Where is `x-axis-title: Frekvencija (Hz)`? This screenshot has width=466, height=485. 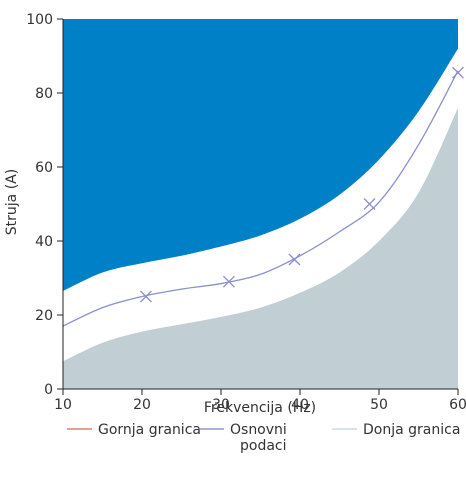
x-axis-title: Frekvencija (Hz) is located at coordinates (260, 408).